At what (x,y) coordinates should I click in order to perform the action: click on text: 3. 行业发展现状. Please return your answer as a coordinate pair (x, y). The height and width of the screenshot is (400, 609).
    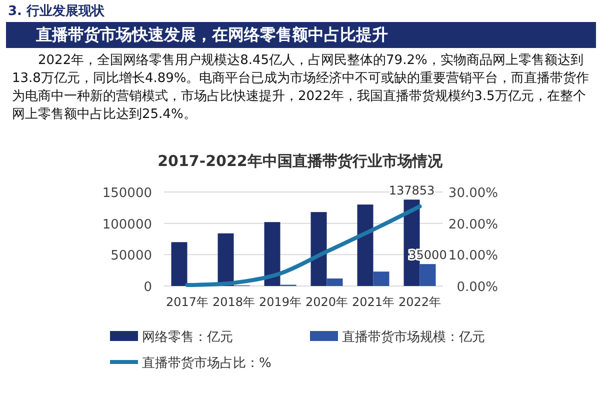
    Looking at the image, I should click on (56, 11).